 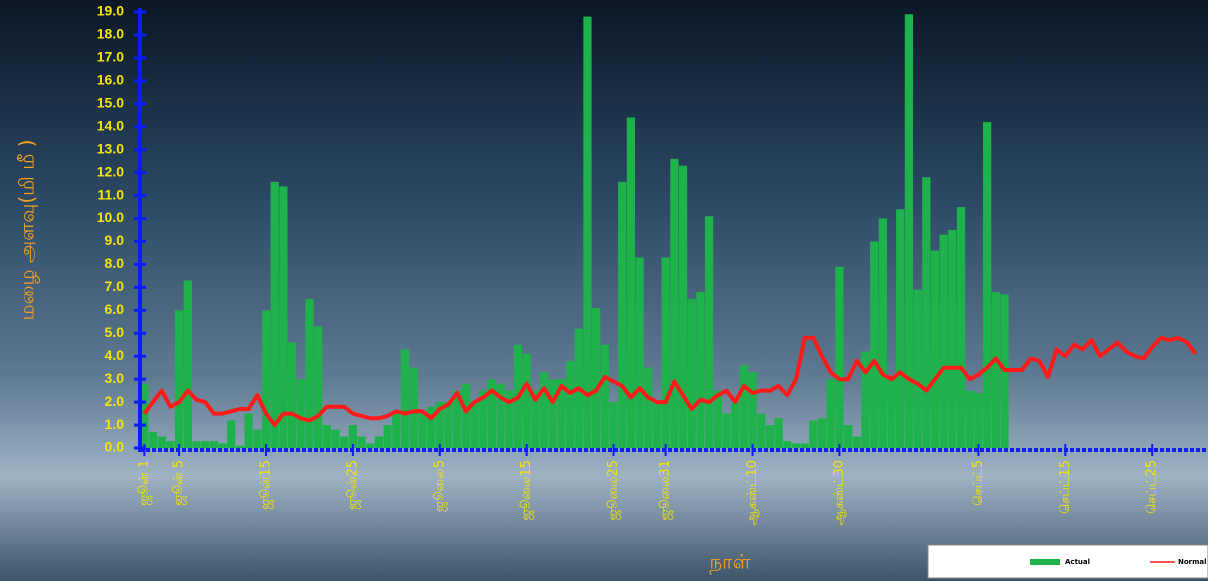 What do you see at coordinates (729, 562) in the screenshot?
I see `x-axis-label: நாள்` at bounding box center [729, 562].